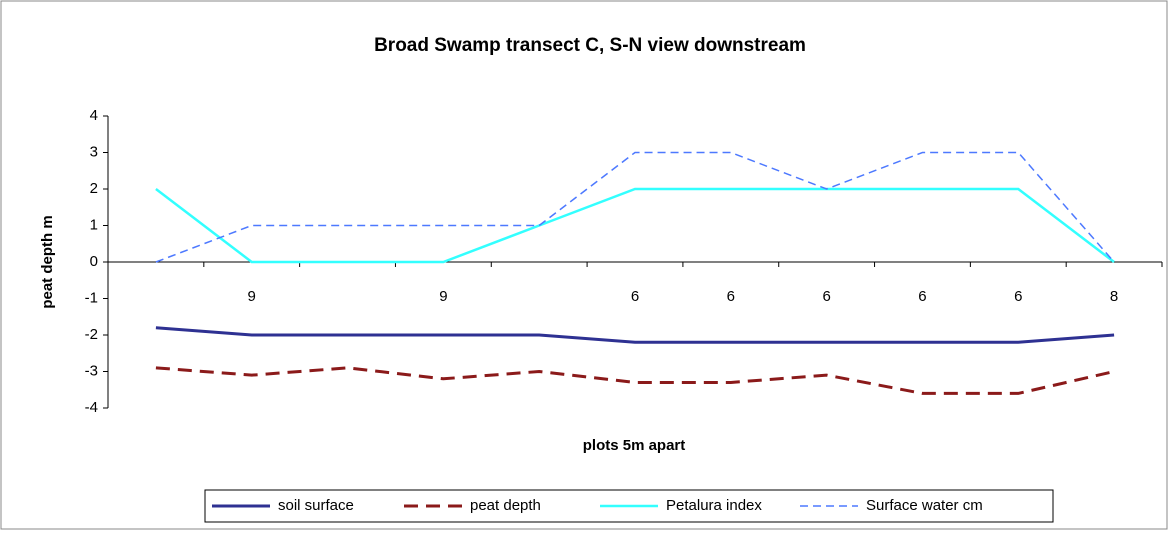  I want to click on legend-label: soil surface, so click(316, 505).